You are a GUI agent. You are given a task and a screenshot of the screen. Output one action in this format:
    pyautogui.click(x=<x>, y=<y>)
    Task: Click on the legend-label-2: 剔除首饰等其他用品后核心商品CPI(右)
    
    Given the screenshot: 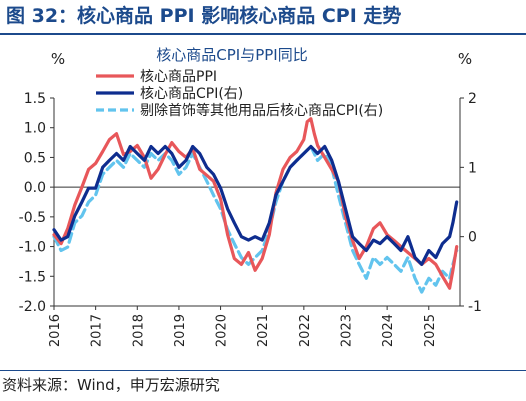 What is the action you would take?
    pyautogui.click(x=261, y=110)
    